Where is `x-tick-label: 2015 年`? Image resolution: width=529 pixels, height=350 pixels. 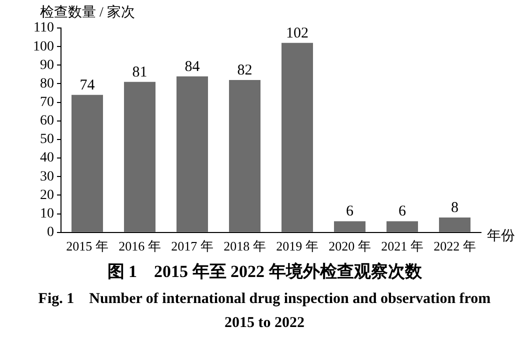
x-tick-label: 2015 年 is located at coordinates (87, 246).